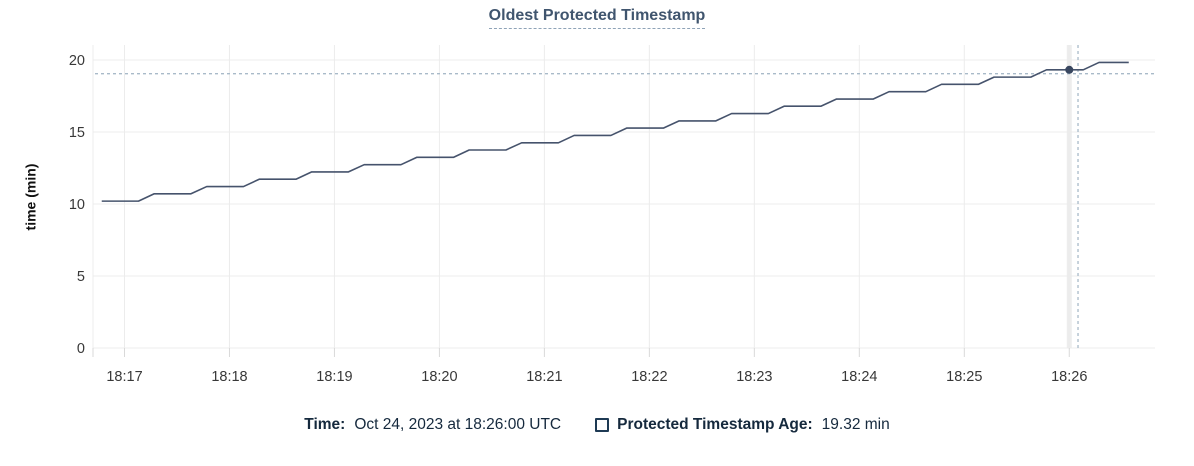  Describe the element at coordinates (1069, 69) in the screenshot. I see `hover-data-point` at that location.